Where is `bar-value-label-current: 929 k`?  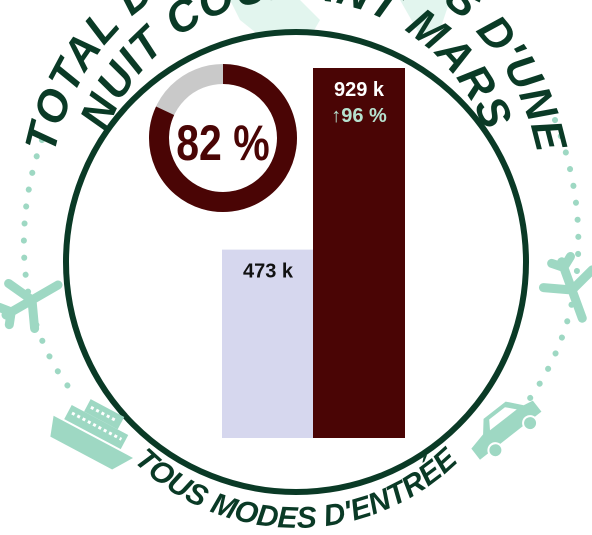 bar-value-label-current: 929 k is located at coordinates (359, 90).